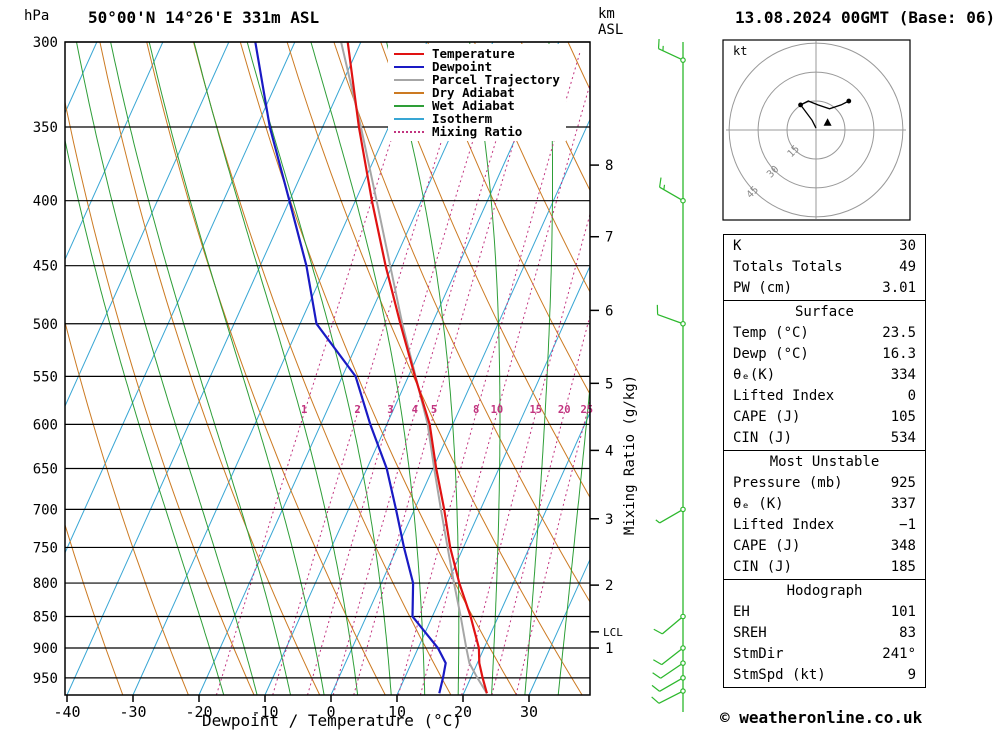  What do you see at coordinates (903, 612) in the screenshot?
I see `stat-value: 101` at bounding box center [903, 612].